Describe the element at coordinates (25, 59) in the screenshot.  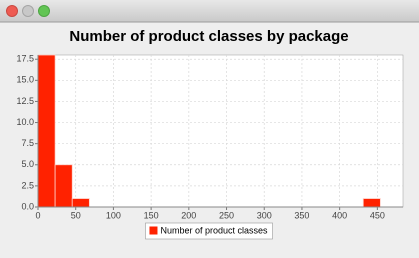
I see `y-tick-label: 17.5` at that location.